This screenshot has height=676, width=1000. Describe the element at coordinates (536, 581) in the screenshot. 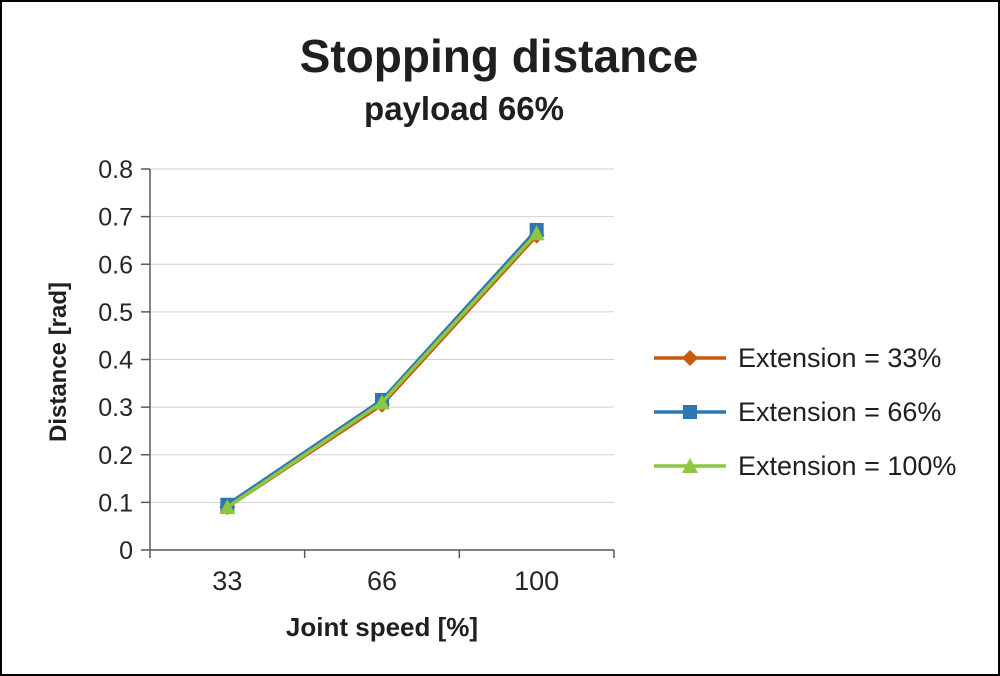

I see `x-tick-label: 100` at that location.